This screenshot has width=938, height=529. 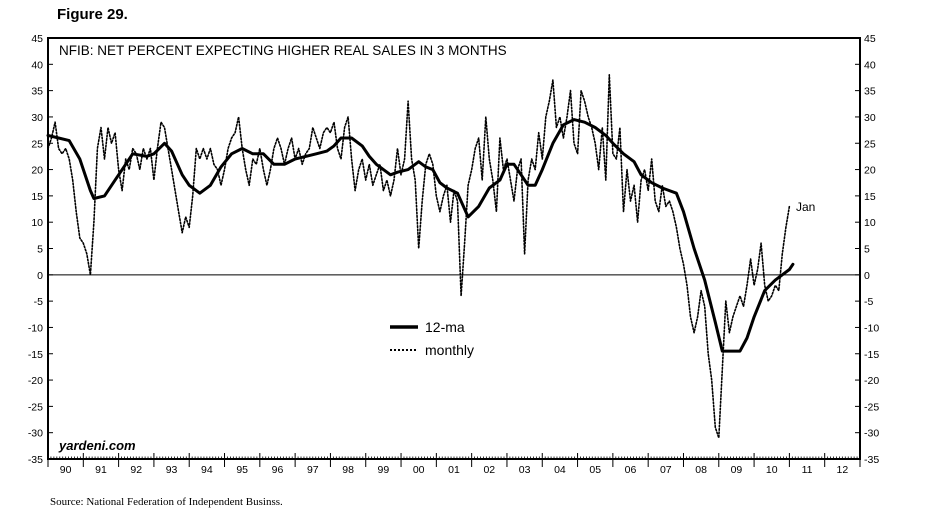 I want to click on legend-label-12ma: 12-ma, so click(x=445, y=327).